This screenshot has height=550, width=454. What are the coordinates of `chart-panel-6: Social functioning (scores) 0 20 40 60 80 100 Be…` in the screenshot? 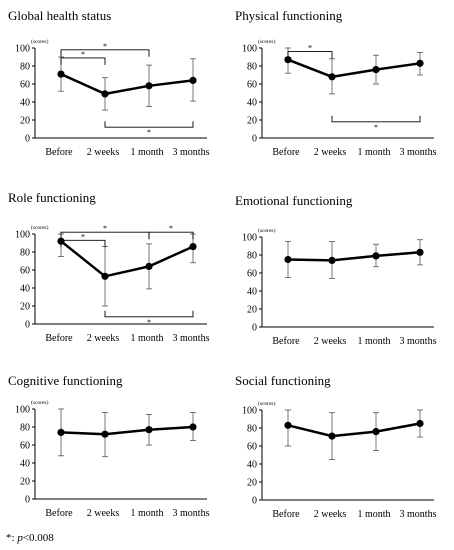 It's located at (336, 446).